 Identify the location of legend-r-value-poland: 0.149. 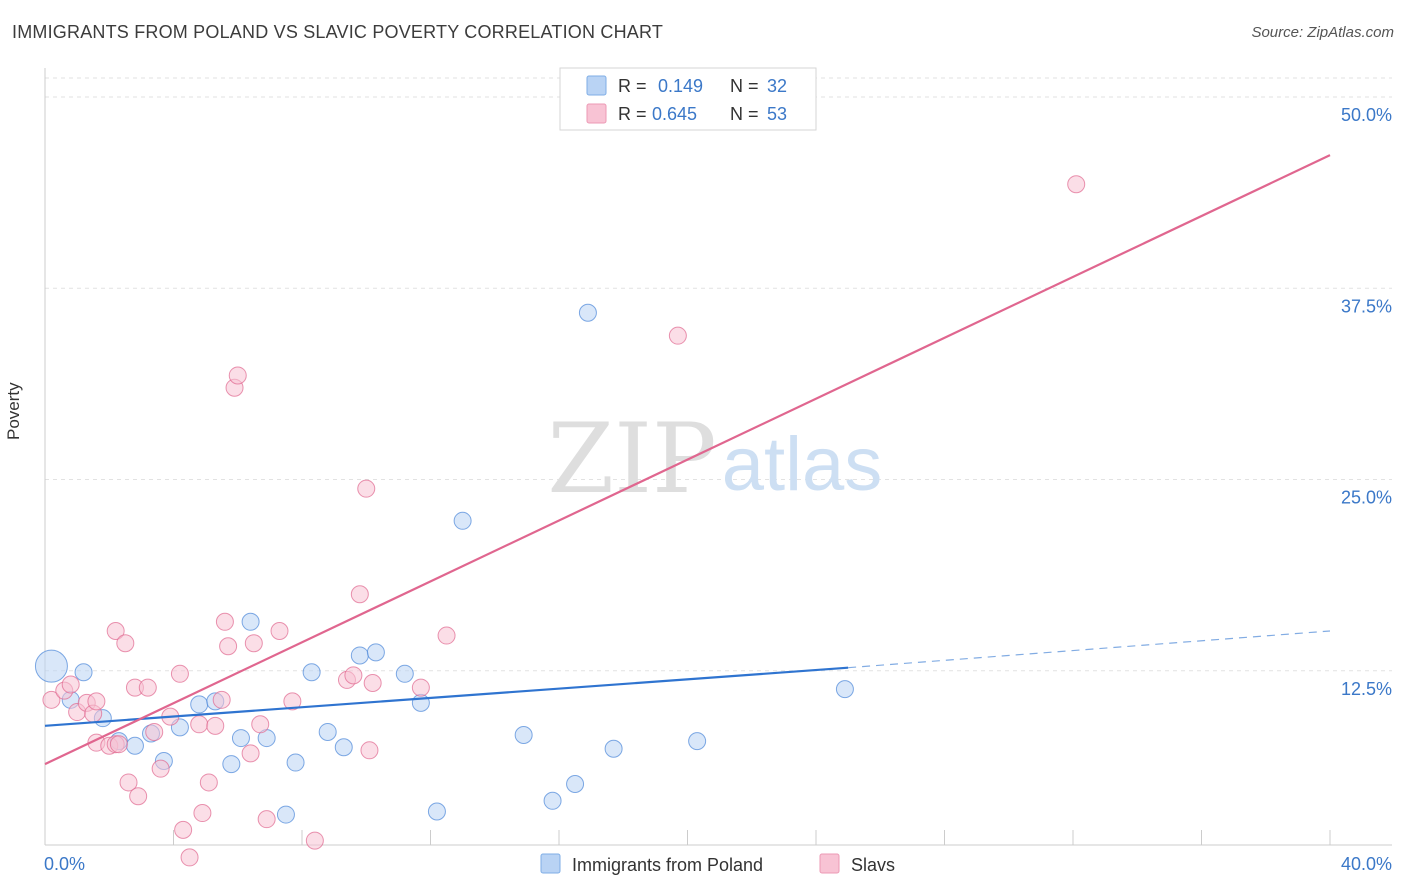
(680, 86).